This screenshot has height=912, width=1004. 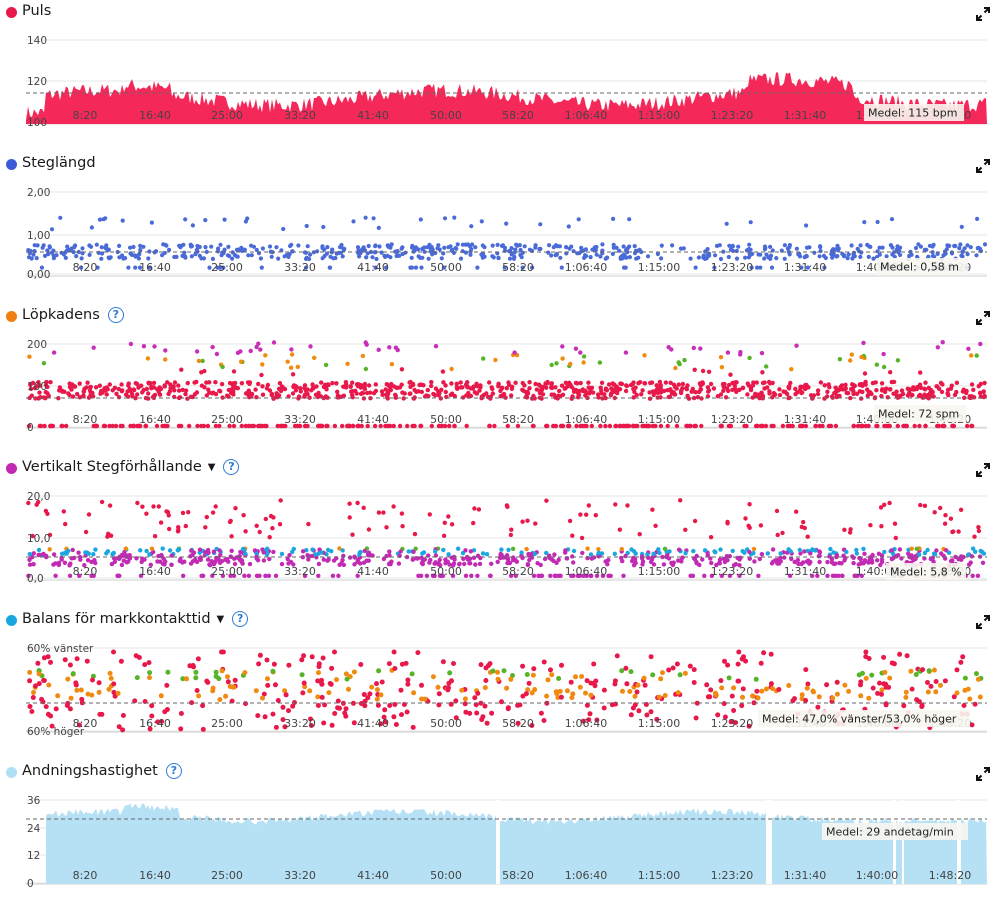 What do you see at coordinates (446, 267) in the screenshot?
I see `x-tick-label: 50:00` at bounding box center [446, 267].